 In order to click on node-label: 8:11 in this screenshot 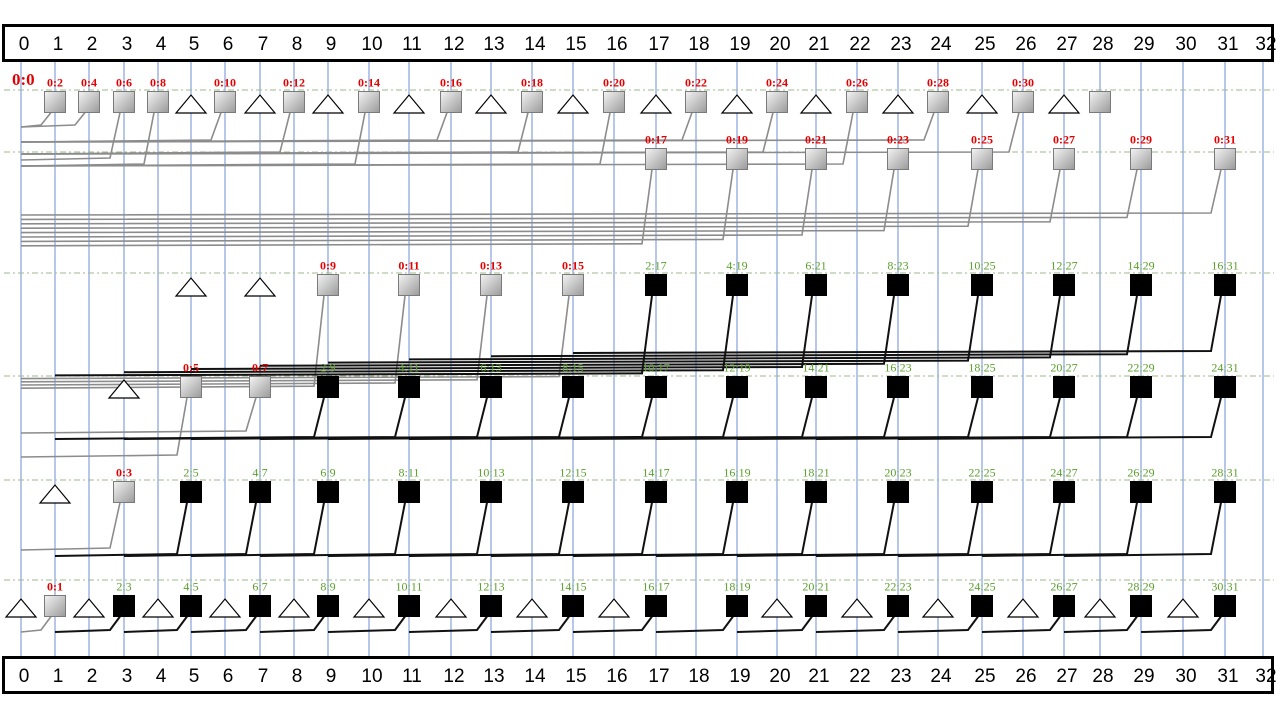, I will do `click(409, 473)`.